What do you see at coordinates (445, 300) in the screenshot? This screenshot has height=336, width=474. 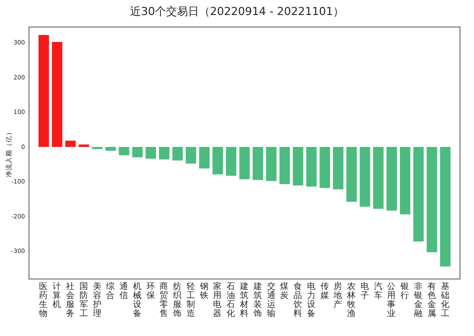 I see `x-tick-label: 基础化工` at bounding box center [445, 300].